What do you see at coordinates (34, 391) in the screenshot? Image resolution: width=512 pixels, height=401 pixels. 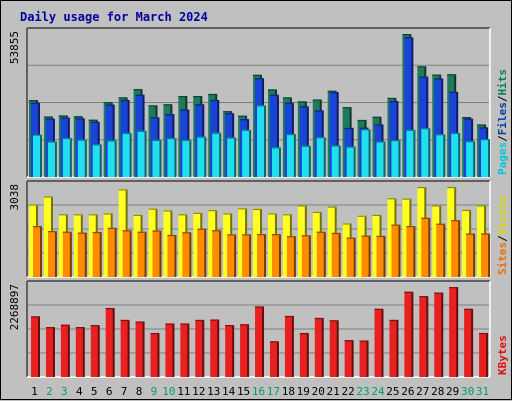 I see `x-tick-label: 1` at bounding box center [34, 391].